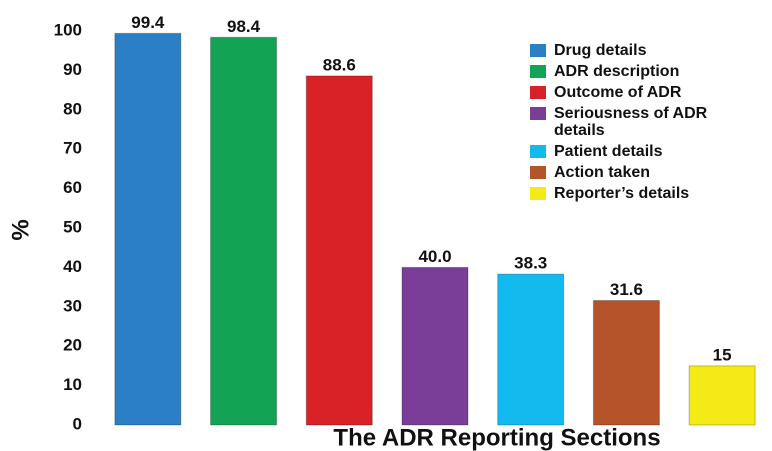 The image size is (772, 451). I want to click on legend-item: Patient details, so click(637, 151).